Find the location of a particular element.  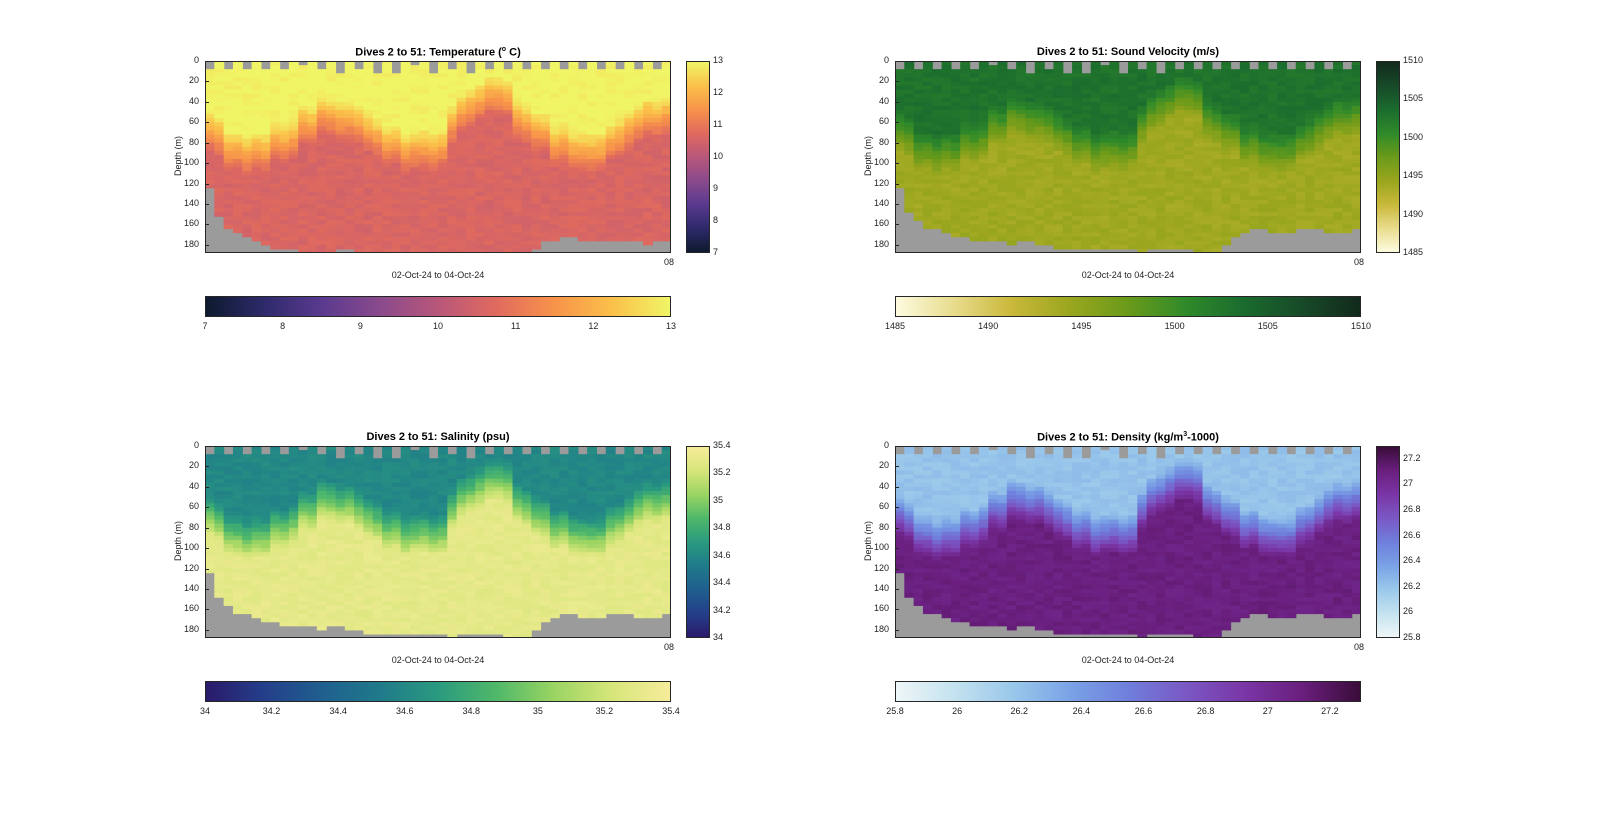

y-tick-label: 0 is located at coordinates (886, 60).